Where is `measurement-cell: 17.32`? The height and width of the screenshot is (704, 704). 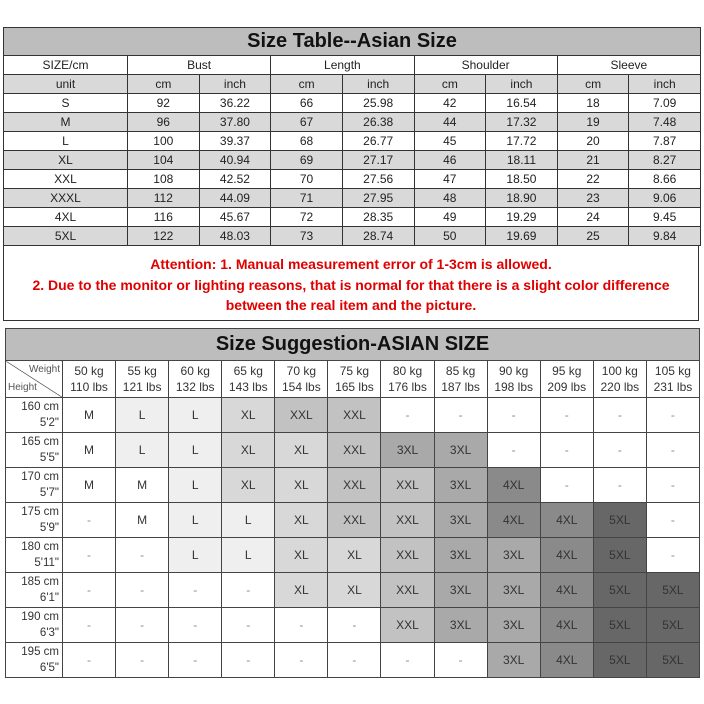
measurement-cell: 17.32 is located at coordinates (521, 122).